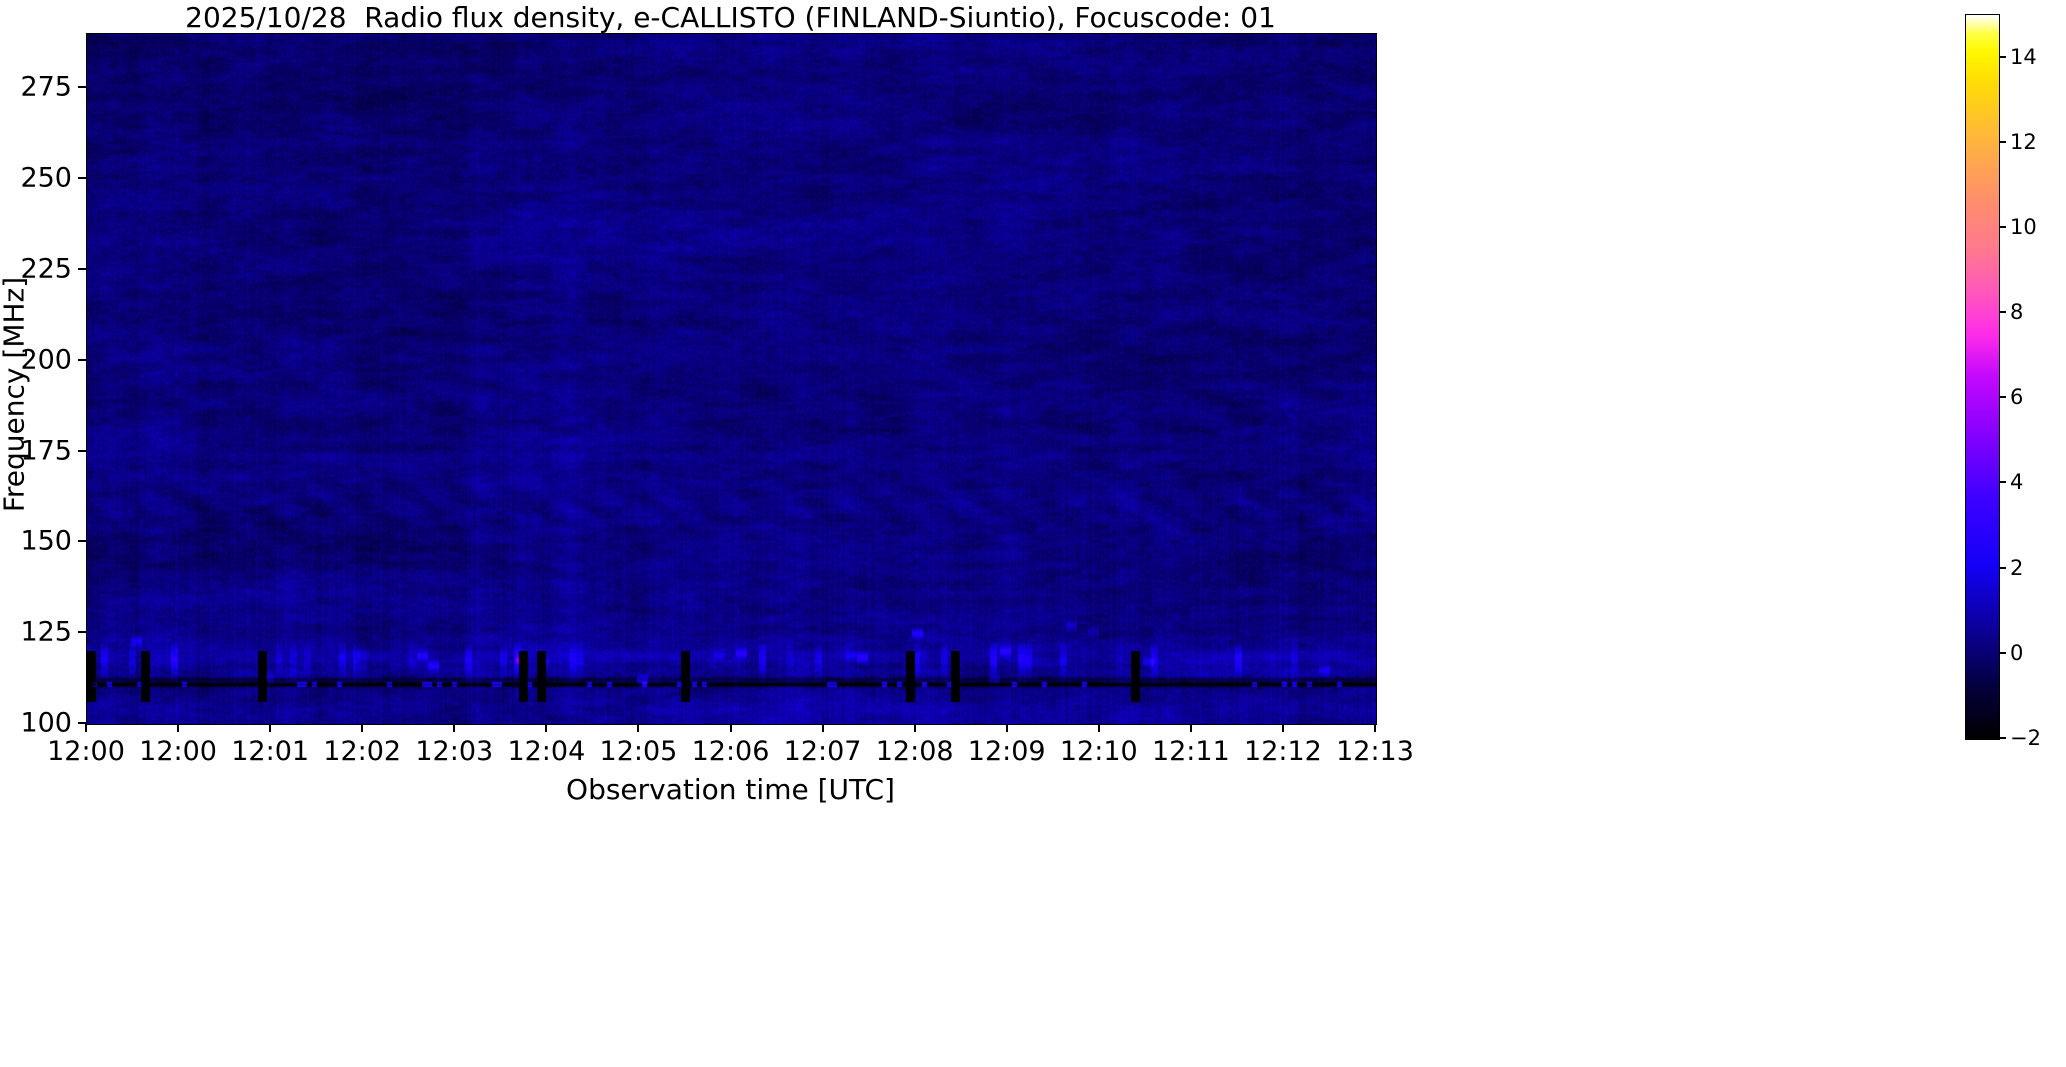 The height and width of the screenshot is (1067, 2066). I want to click on x-tick-label: 12:13, so click(1375, 751).